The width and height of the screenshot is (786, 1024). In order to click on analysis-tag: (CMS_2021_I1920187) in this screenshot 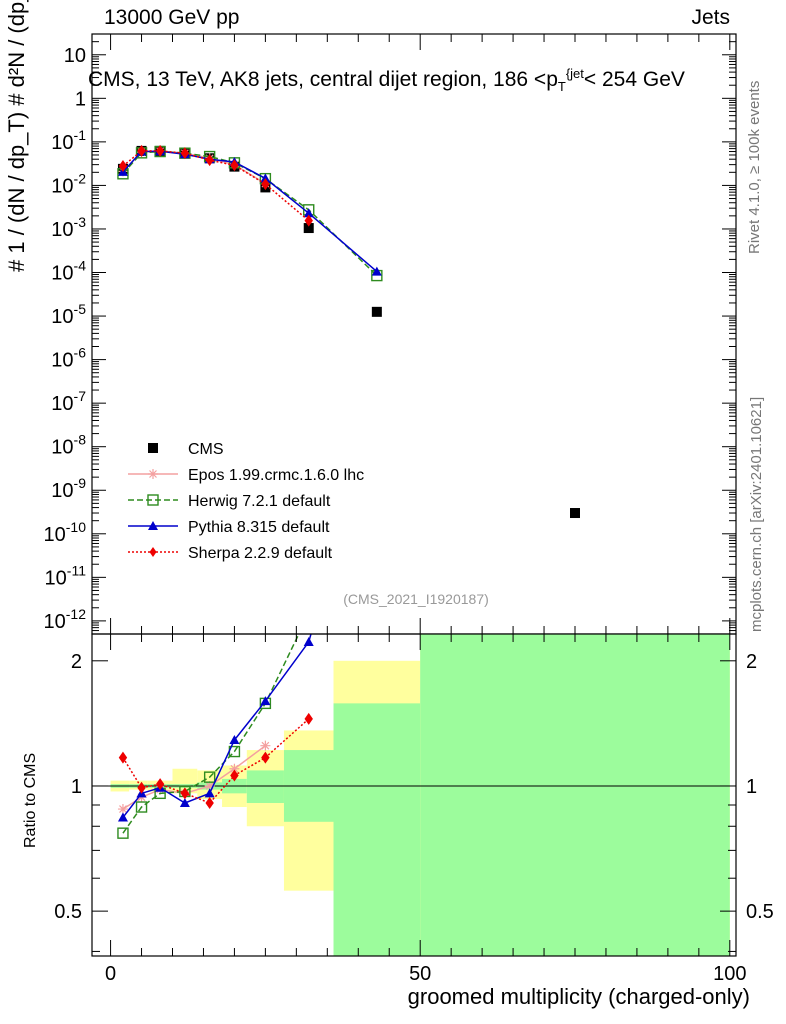, I will do `click(416, 599)`.